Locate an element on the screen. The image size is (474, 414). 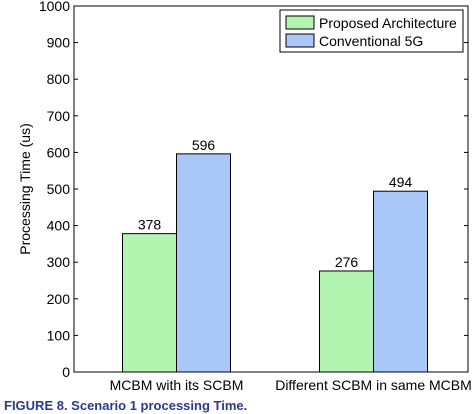
y-tick-label: 800 is located at coordinates (59, 79).